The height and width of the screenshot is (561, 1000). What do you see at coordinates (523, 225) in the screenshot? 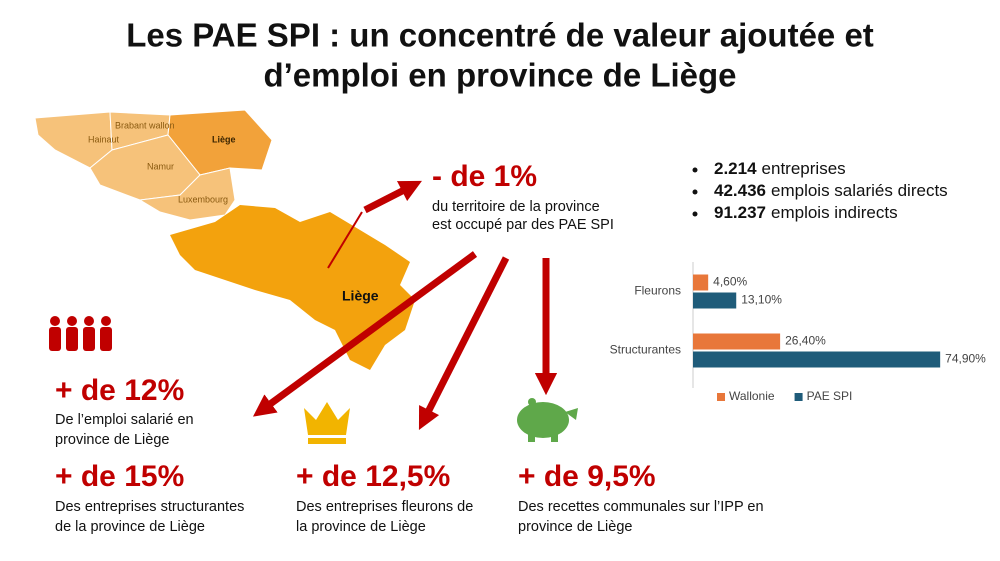
I see `stat-text: est occupé par des PAE SPI` at bounding box center [523, 225].